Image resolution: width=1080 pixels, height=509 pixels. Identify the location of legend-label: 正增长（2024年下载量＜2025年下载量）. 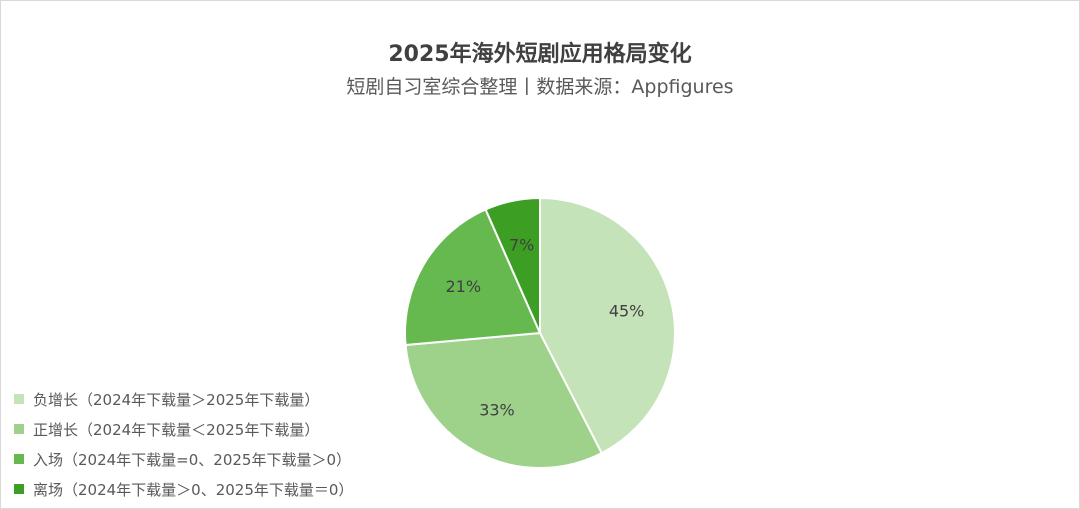
(176, 429).